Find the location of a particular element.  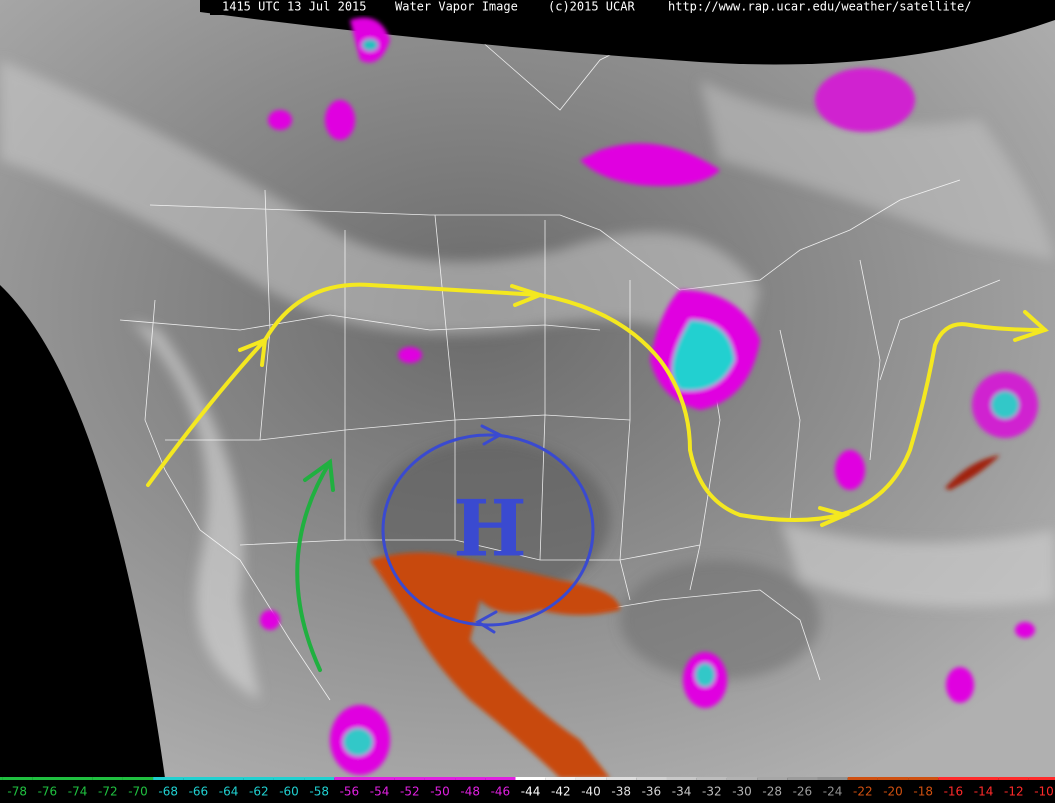

colorbar-label: -52 is located at coordinates (410, 792).